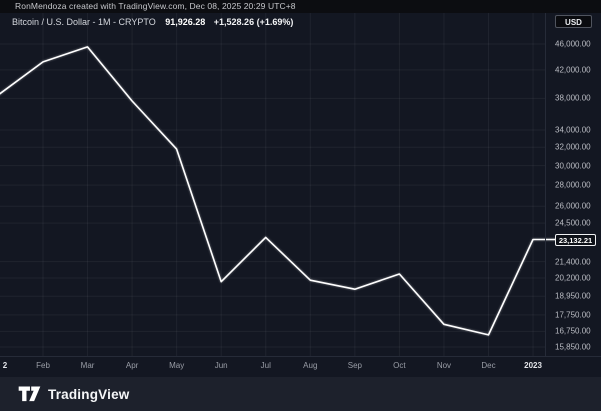  What do you see at coordinates (573, 147) in the screenshot?
I see `y-axis-label: 32,000.00` at bounding box center [573, 147].